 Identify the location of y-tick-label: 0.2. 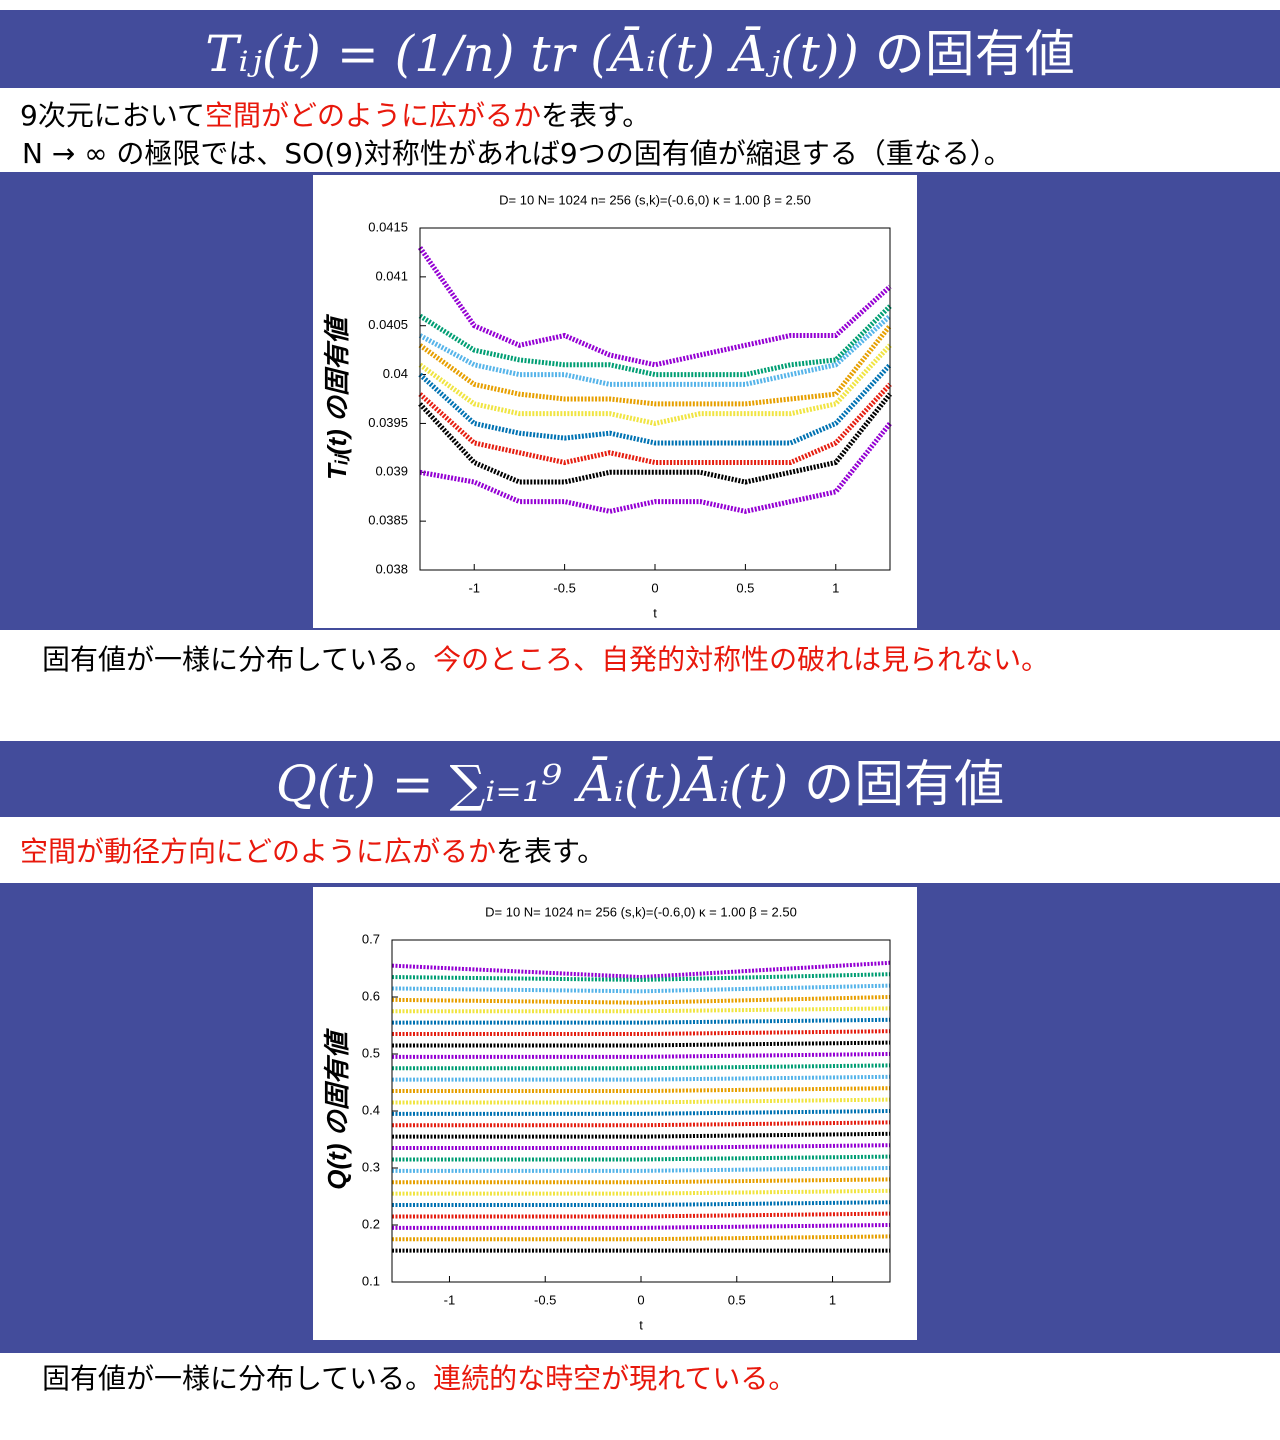
(371, 1223).